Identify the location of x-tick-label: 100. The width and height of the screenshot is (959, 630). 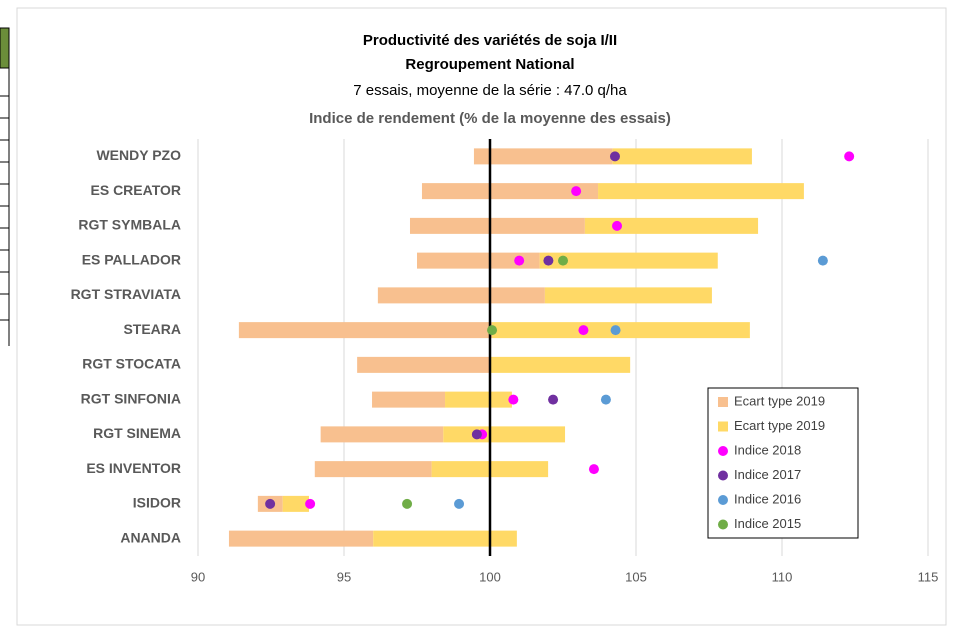
(490, 576).